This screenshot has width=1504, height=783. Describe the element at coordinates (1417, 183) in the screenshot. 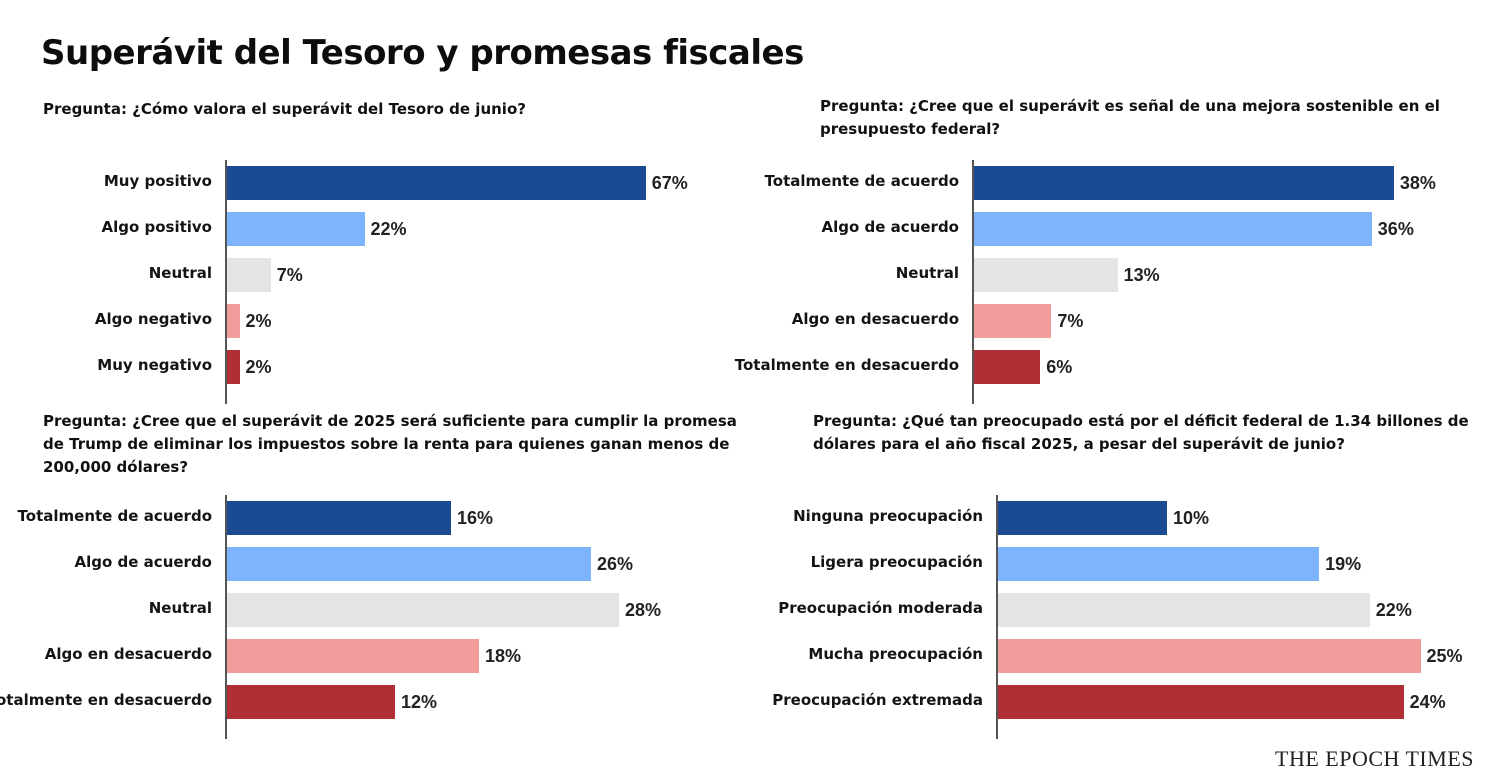

I see `value-label: 38%` at that location.